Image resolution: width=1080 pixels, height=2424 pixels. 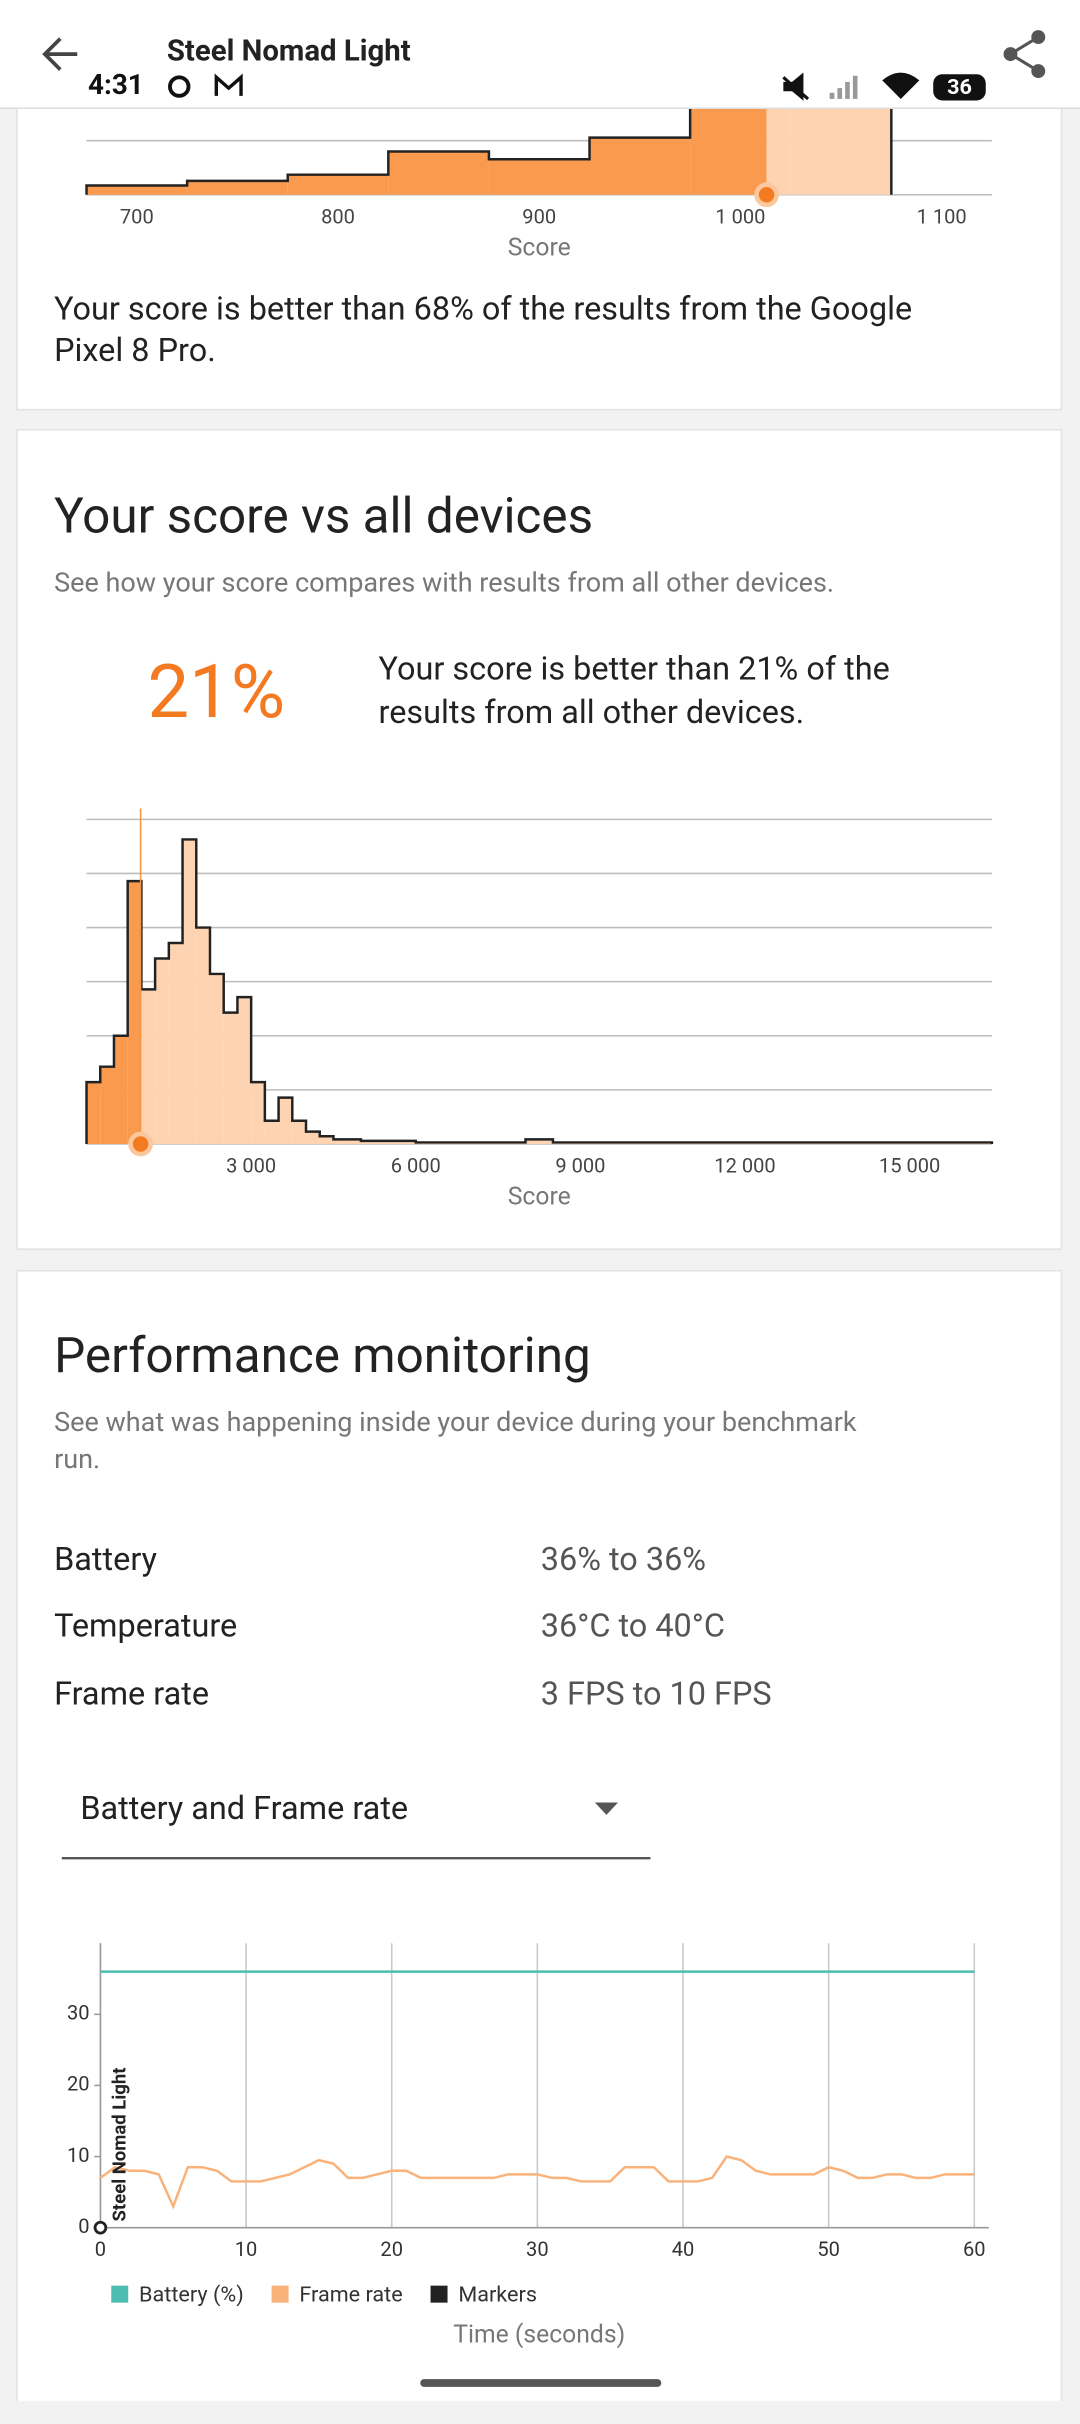 I want to click on x-tick-label: 1 100, so click(x=942, y=216).